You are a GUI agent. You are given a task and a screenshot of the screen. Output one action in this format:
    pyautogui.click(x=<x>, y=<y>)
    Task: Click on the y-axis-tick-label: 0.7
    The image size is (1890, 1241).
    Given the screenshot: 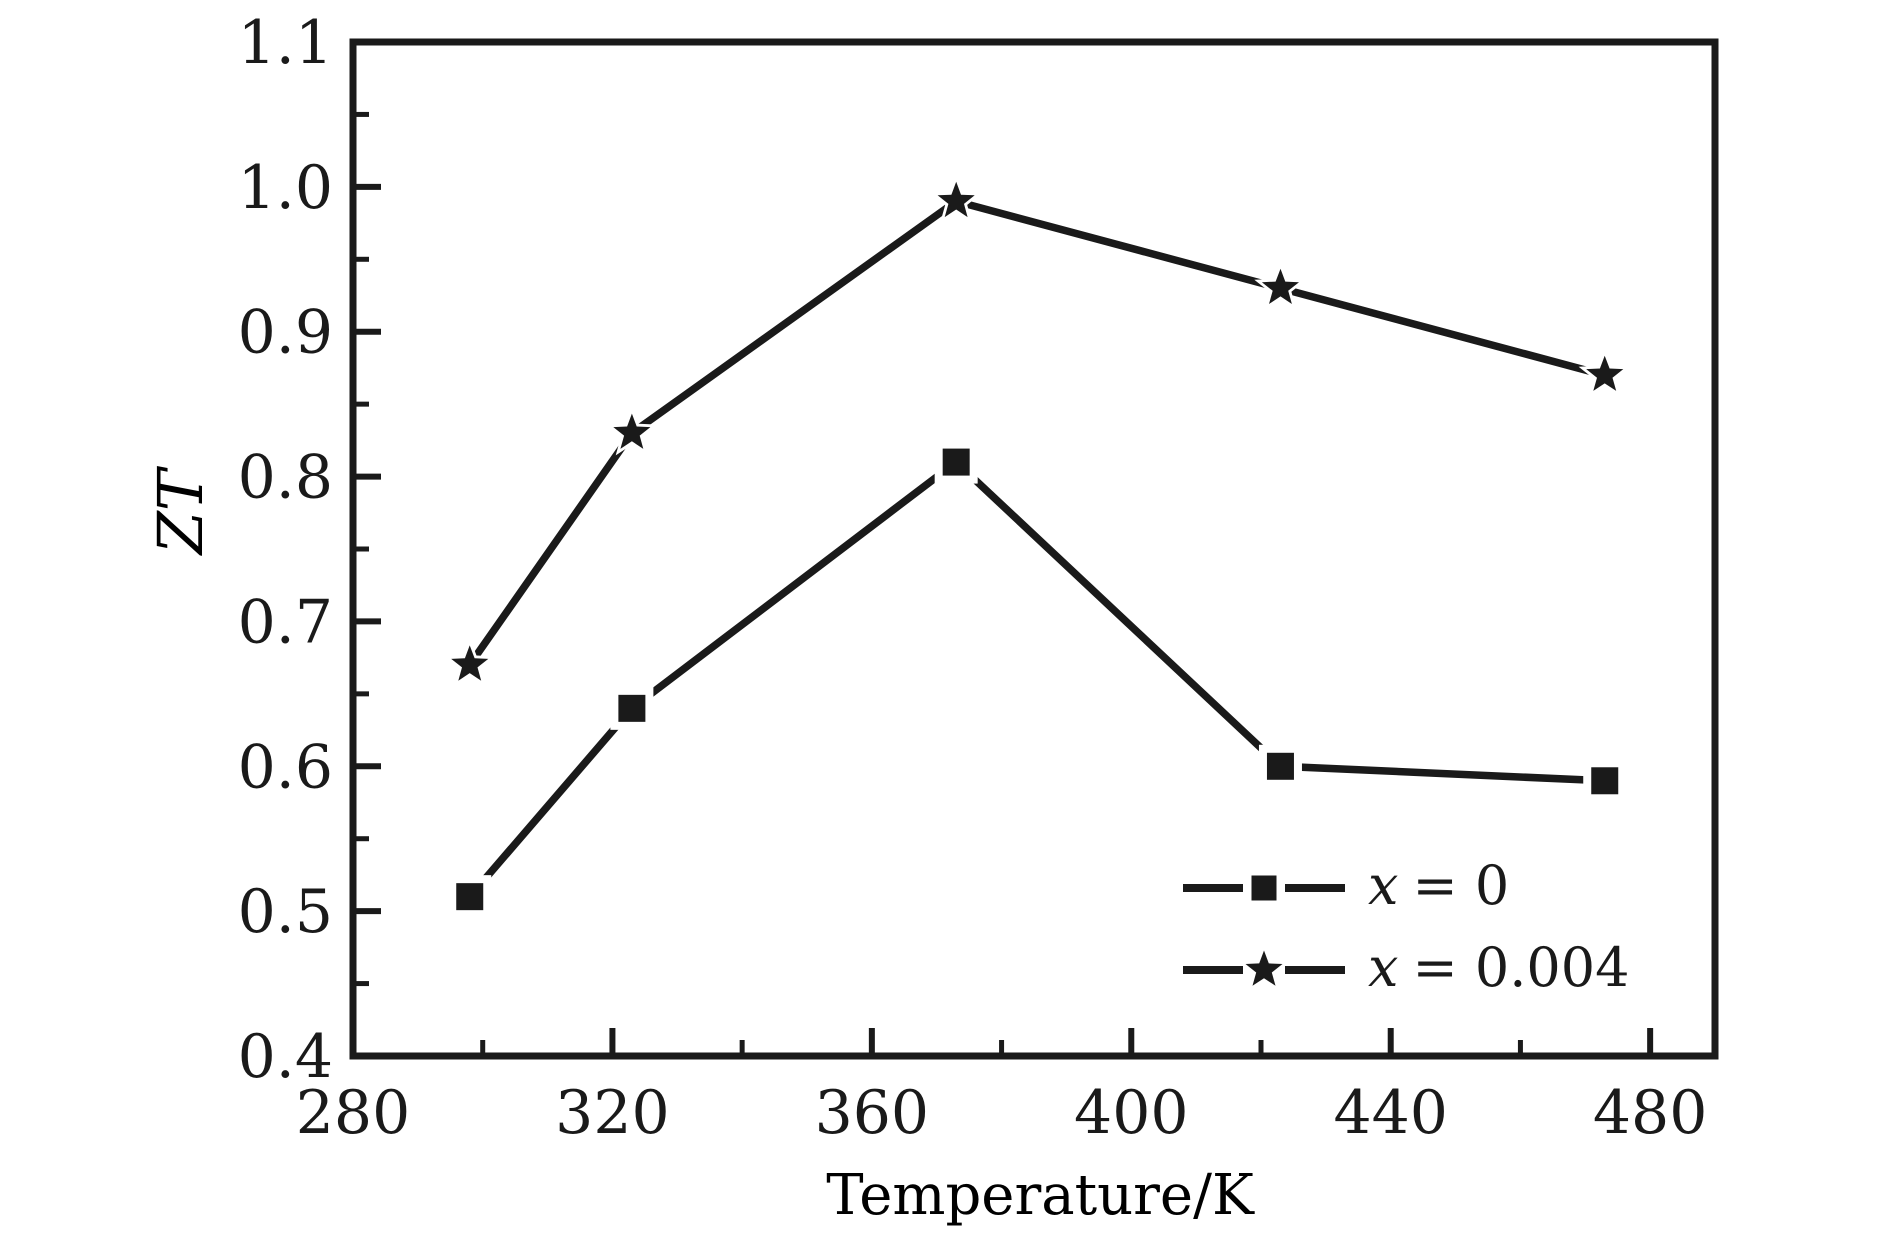 What is the action you would take?
    pyautogui.click(x=285, y=622)
    